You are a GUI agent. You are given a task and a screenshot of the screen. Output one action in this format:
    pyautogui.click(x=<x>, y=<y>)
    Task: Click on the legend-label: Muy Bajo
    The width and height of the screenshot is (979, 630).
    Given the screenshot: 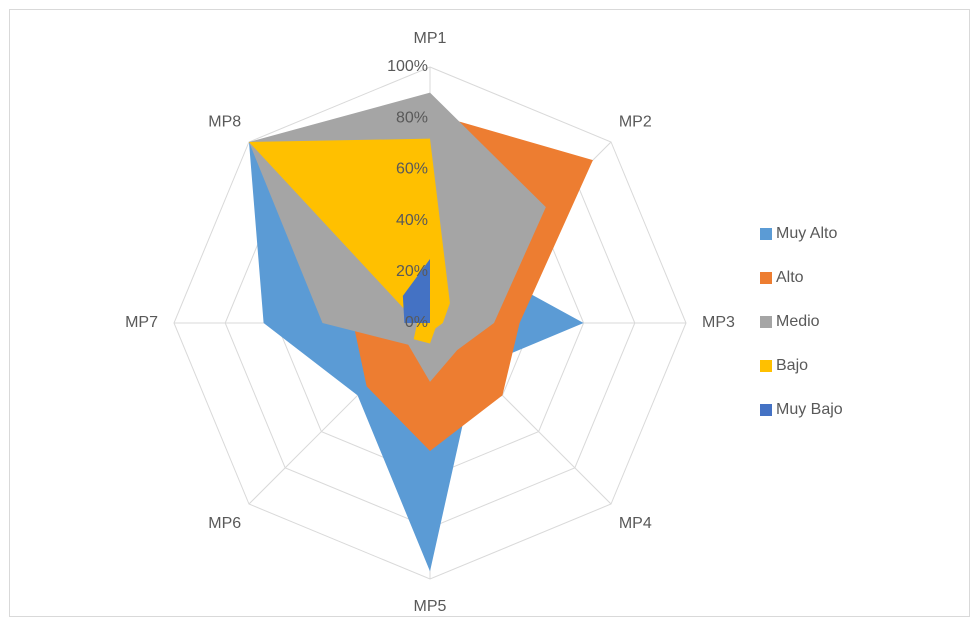 What is the action you would take?
    pyautogui.click(x=809, y=409)
    